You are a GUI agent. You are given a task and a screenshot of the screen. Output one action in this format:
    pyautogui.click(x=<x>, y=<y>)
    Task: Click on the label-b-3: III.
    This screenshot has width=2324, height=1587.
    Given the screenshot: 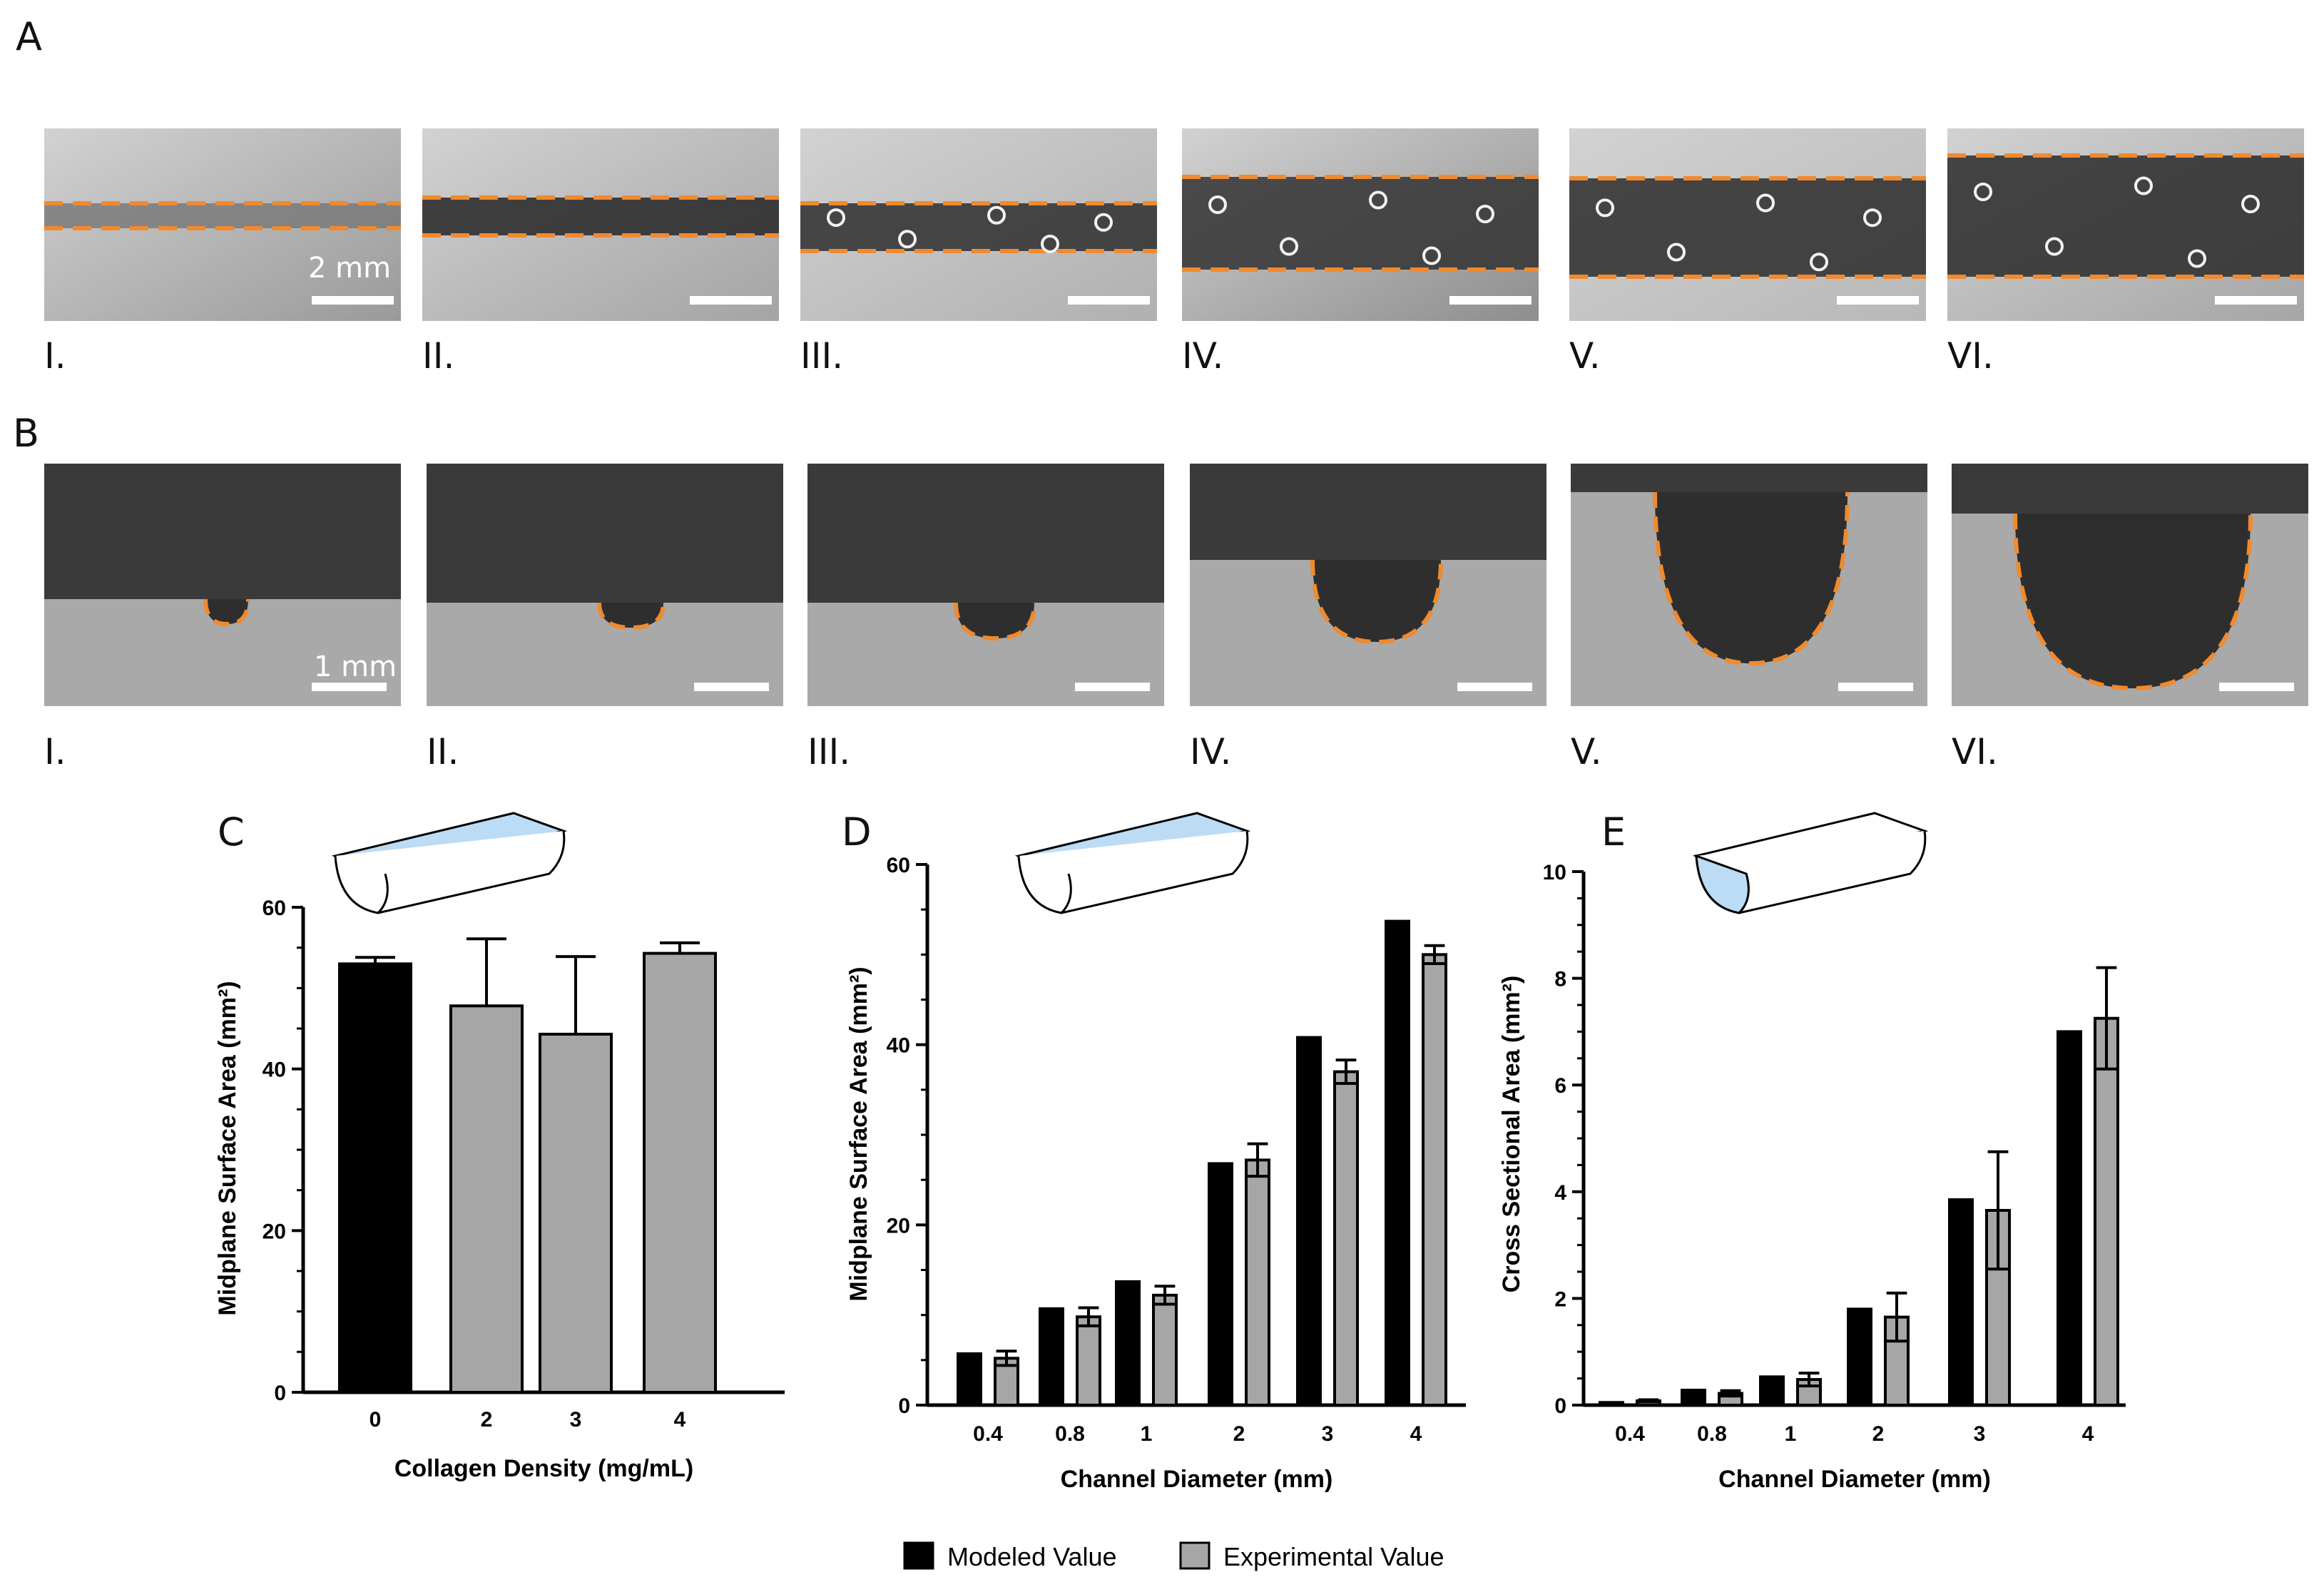 What is the action you would take?
    pyautogui.click(x=829, y=751)
    